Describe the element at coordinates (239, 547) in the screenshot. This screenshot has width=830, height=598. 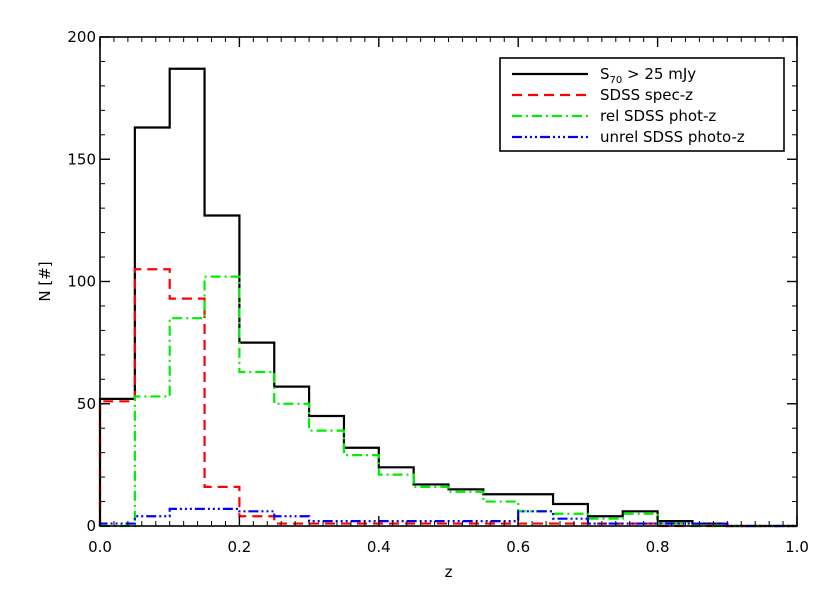
I see `x-tick-label: 0.2` at that location.